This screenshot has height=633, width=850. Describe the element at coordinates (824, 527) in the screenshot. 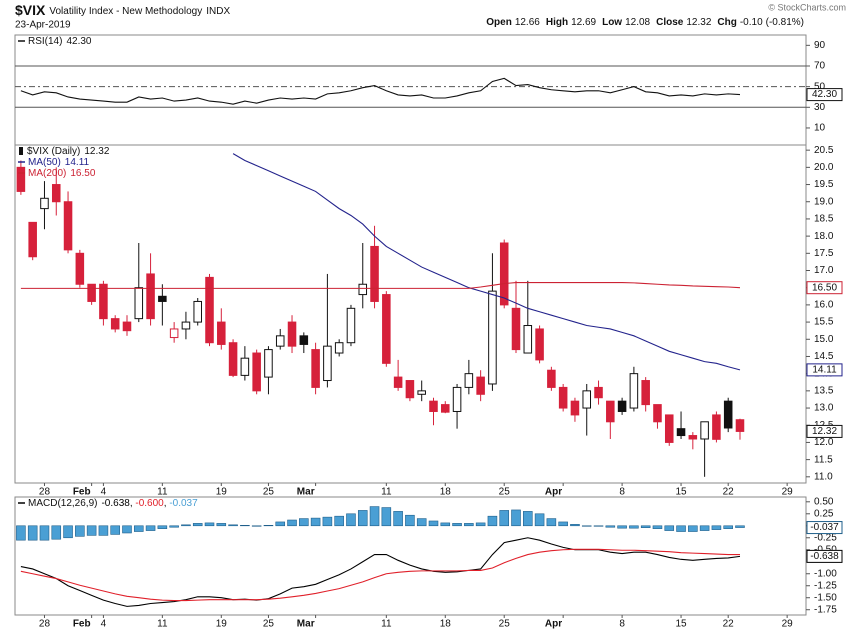

I see `value-box-label: -0.037` at that location.